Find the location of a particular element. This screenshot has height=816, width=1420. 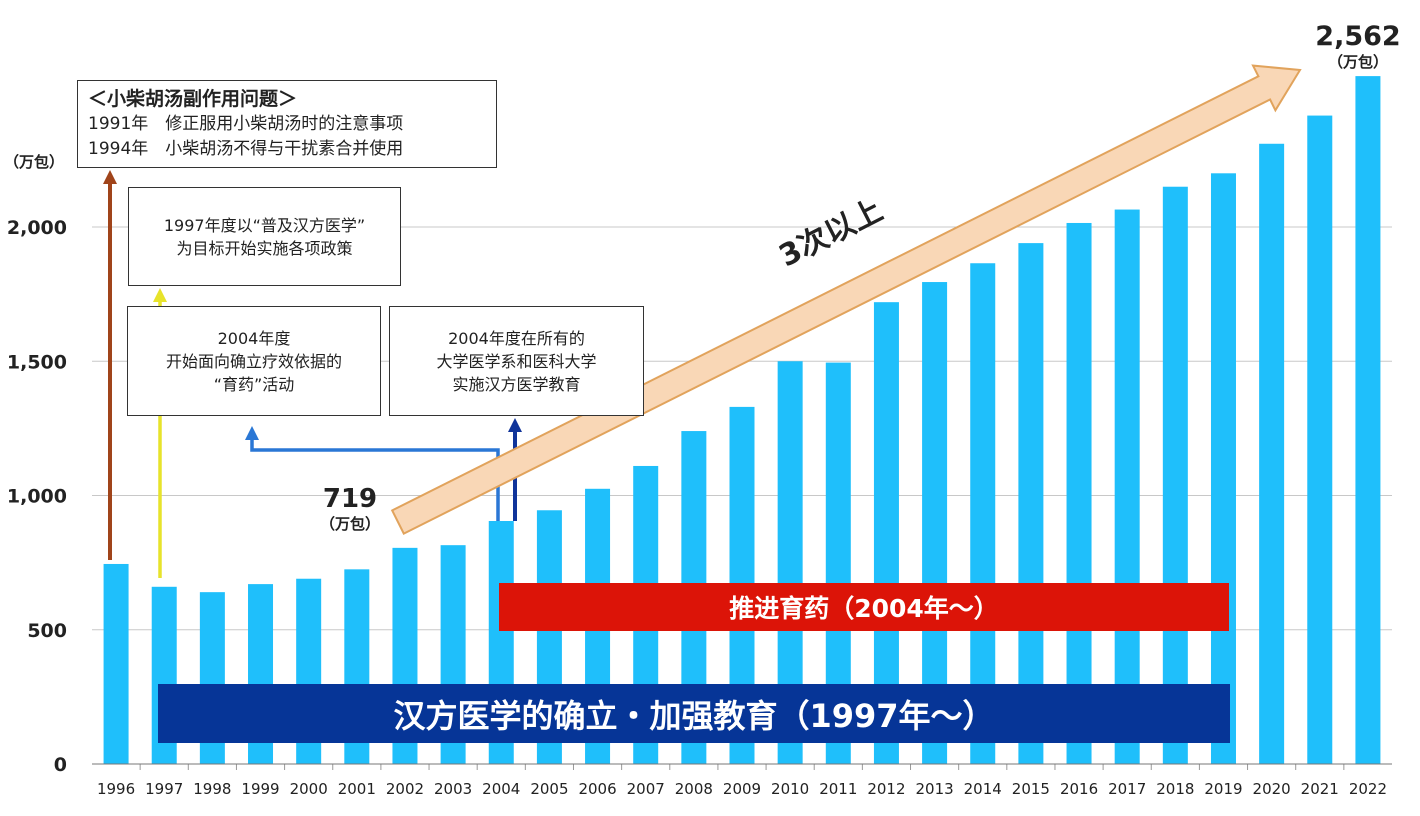

bar-2022 is located at coordinates (1368, 420).